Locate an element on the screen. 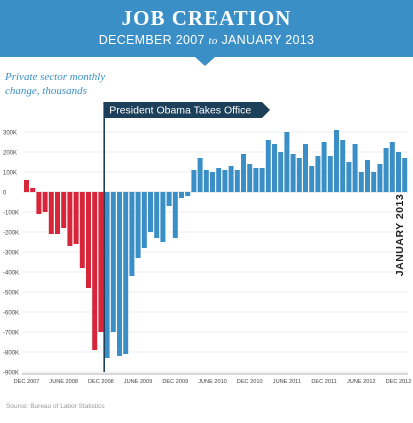  x-tick-label: JUNE 2010 is located at coordinates (212, 382).